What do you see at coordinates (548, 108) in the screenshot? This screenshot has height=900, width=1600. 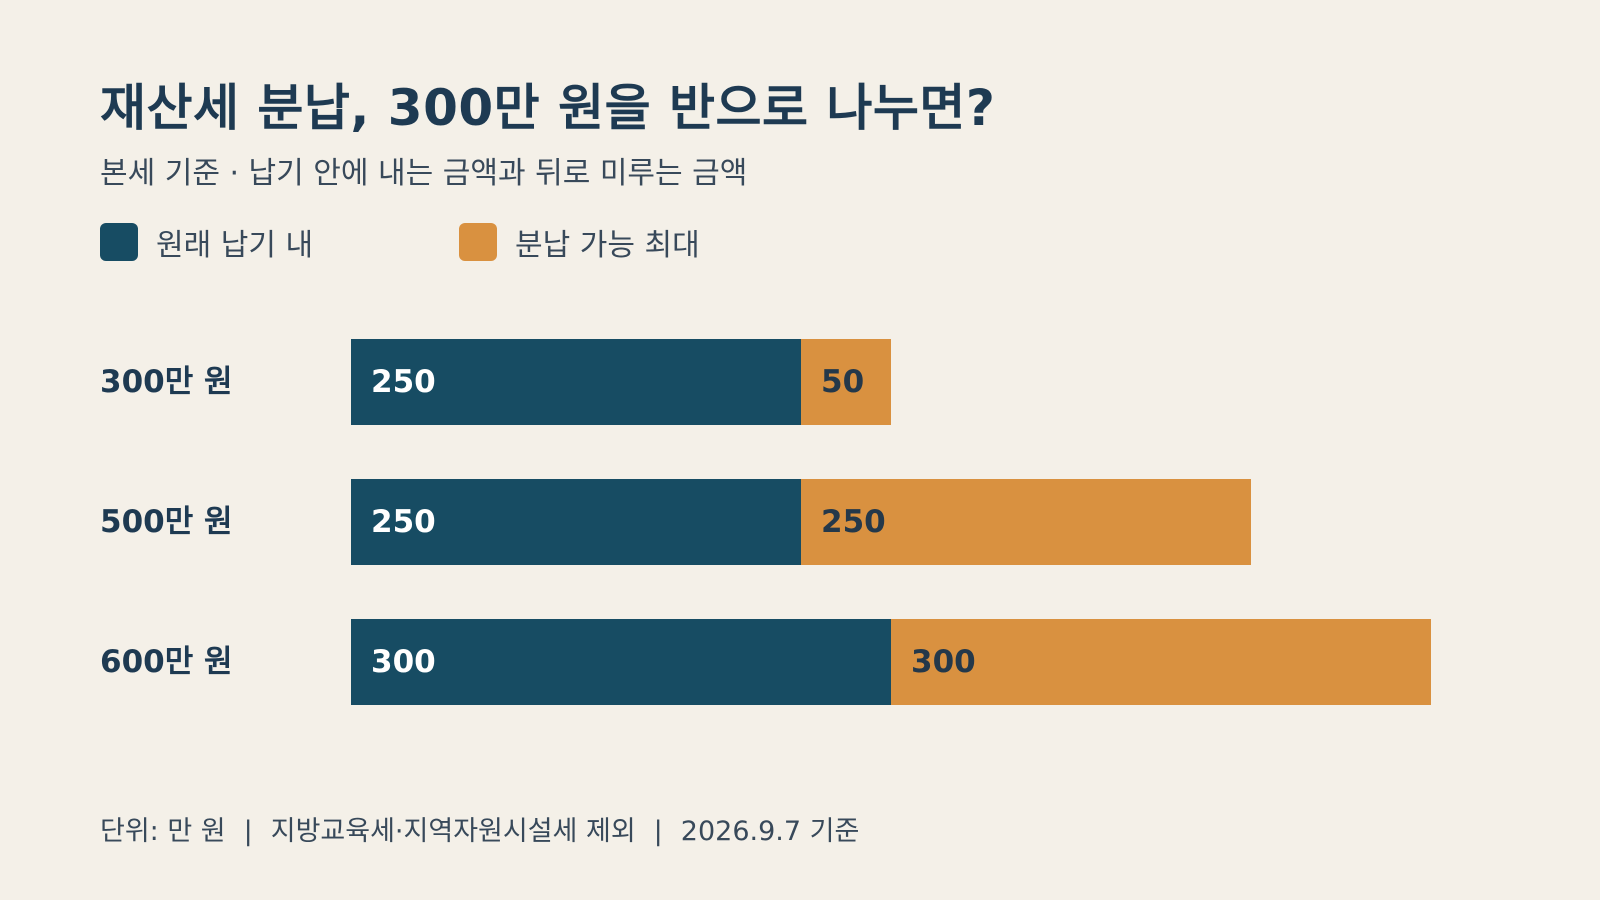 I see `chart-title: 재산세 분납, 300만 원을 반으로 나누면?` at bounding box center [548, 108].